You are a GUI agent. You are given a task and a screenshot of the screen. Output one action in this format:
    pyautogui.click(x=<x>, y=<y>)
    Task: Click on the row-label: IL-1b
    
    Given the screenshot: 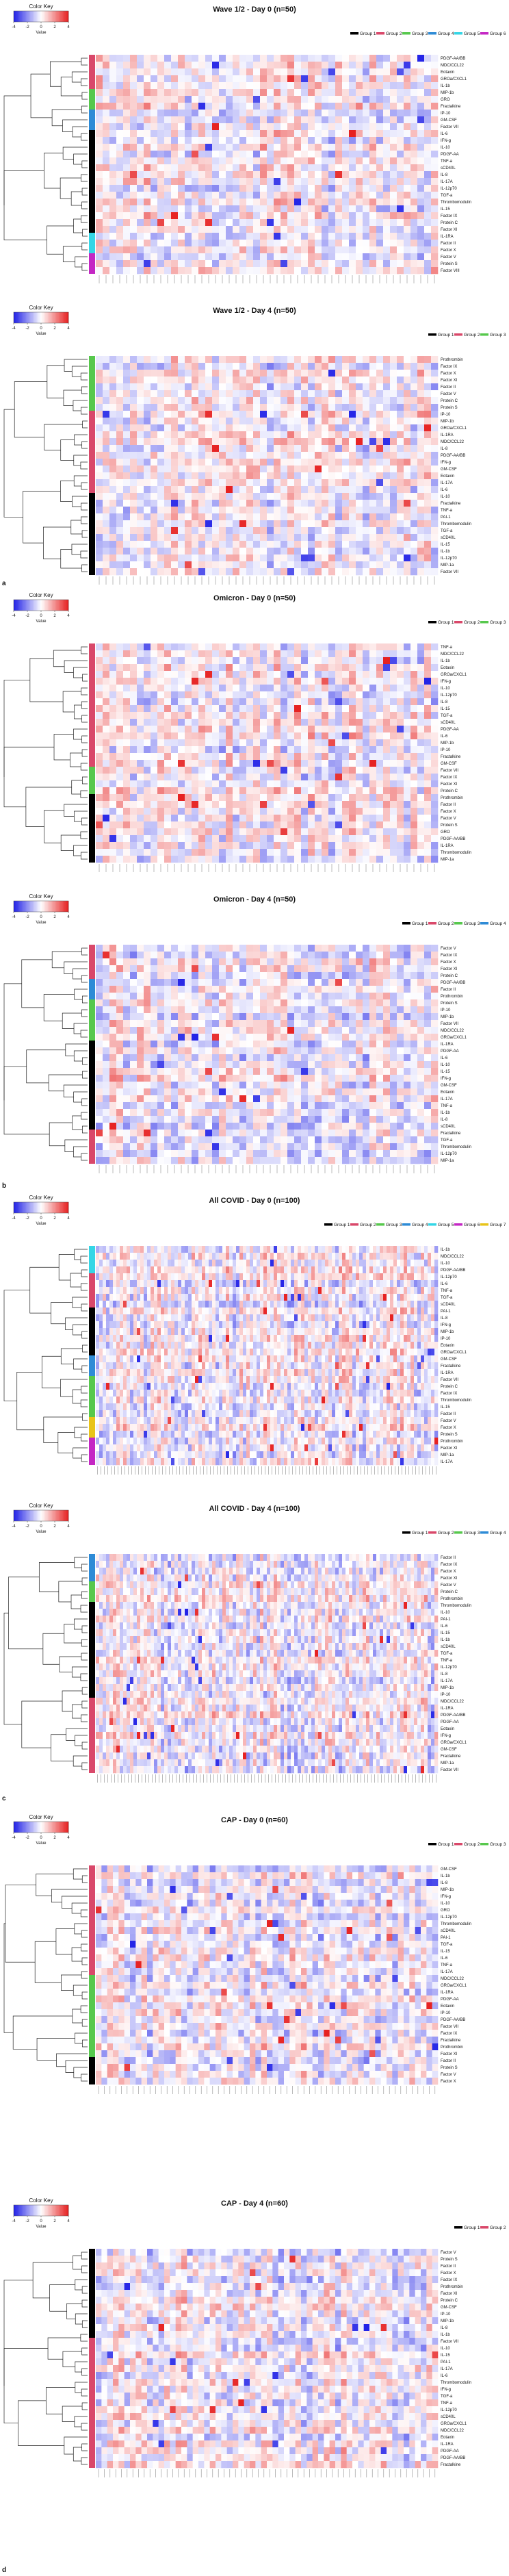 What is the action you would take?
    pyautogui.click(x=445, y=86)
    